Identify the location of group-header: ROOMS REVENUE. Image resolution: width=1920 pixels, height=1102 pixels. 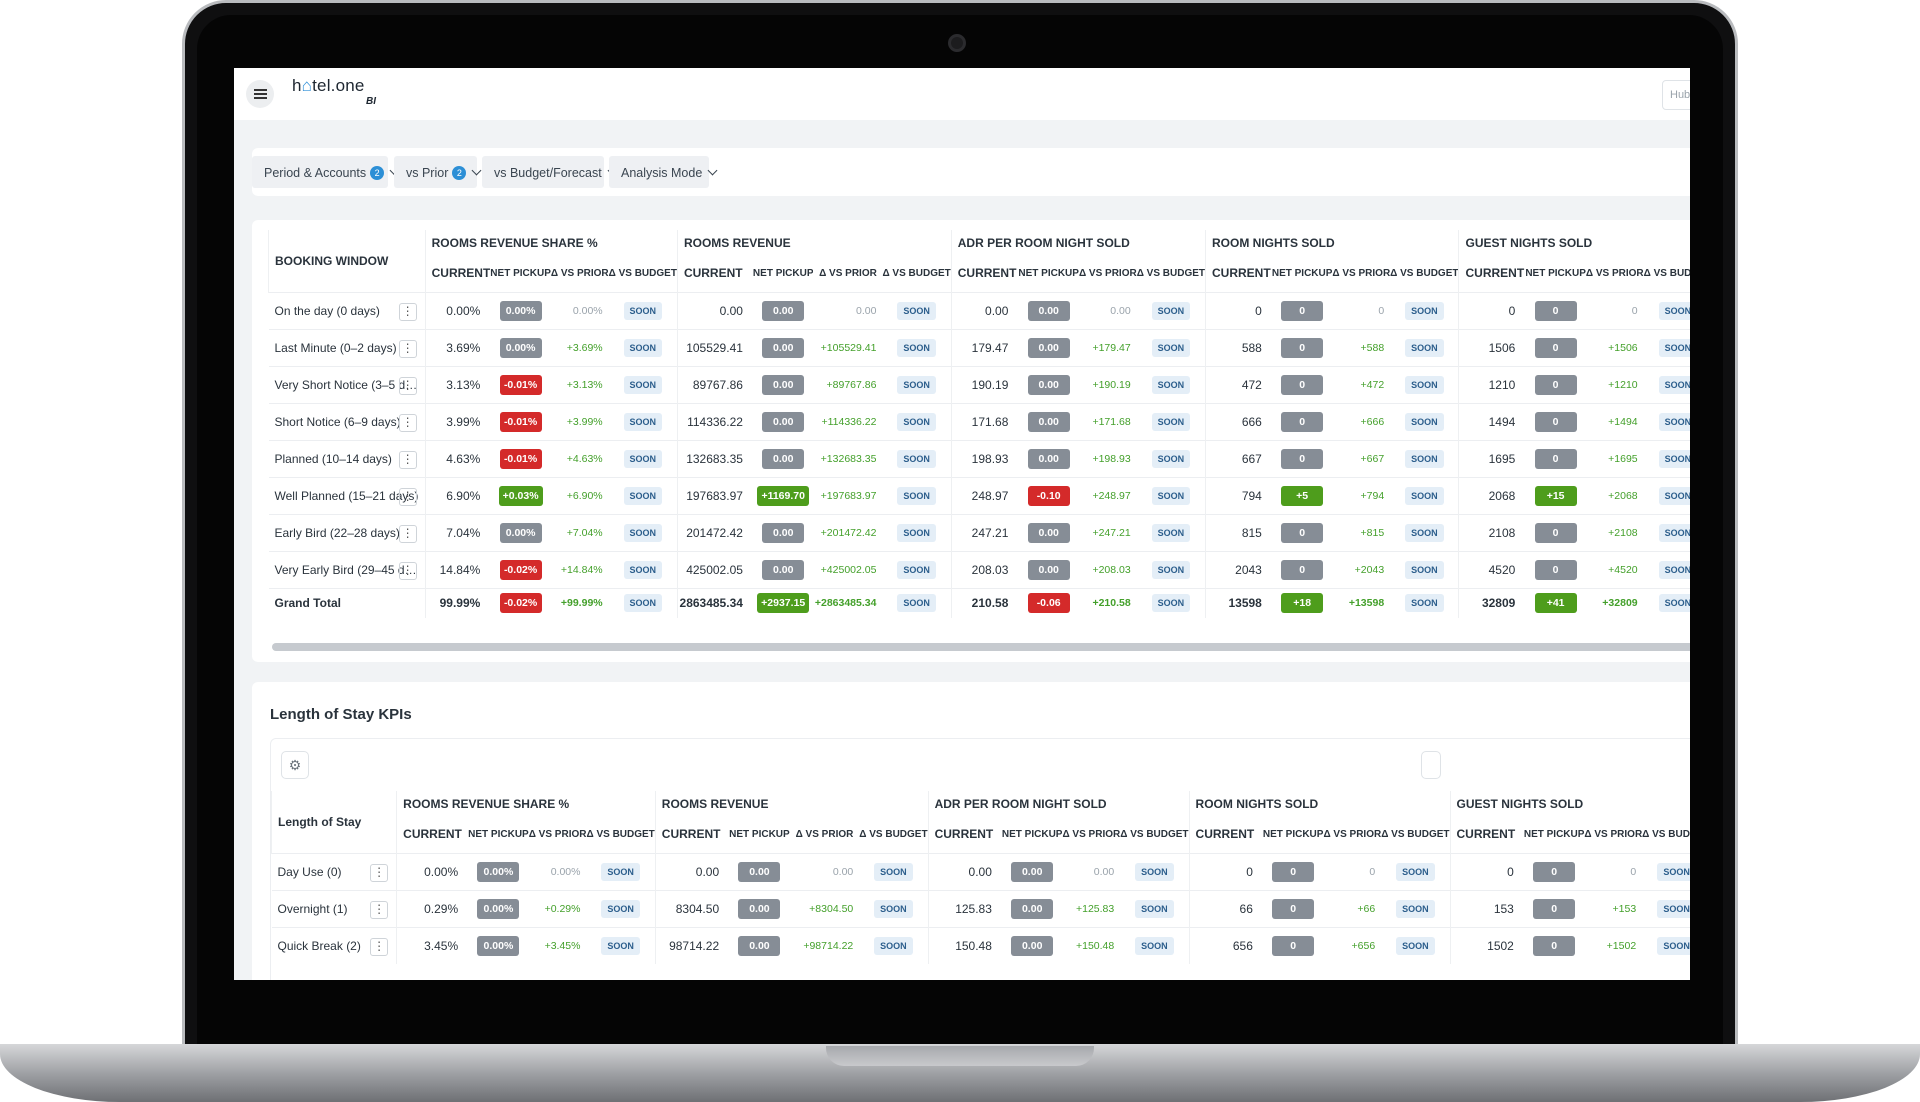
(791, 804).